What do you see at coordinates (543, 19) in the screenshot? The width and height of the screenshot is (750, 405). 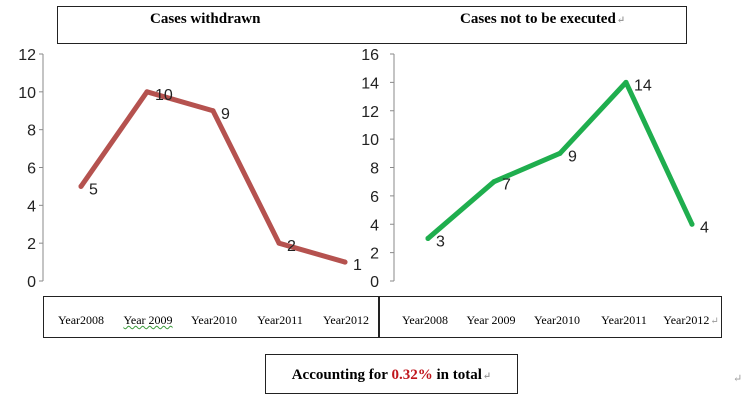 I see `title-cases-not-executed: Cases not to be executed↵` at bounding box center [543, 19].